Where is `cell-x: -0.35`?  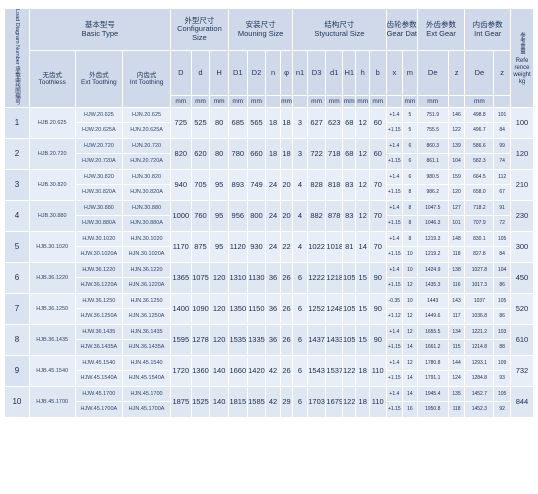 cell-x: -0.35 is located at coordinates (394, 301).